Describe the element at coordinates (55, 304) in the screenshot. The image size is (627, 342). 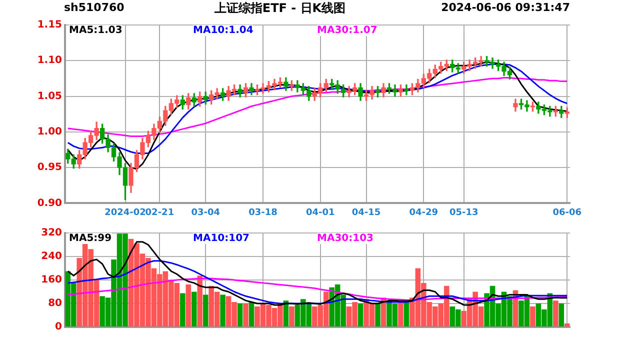
I see `y-tick-label: 80` at that location.